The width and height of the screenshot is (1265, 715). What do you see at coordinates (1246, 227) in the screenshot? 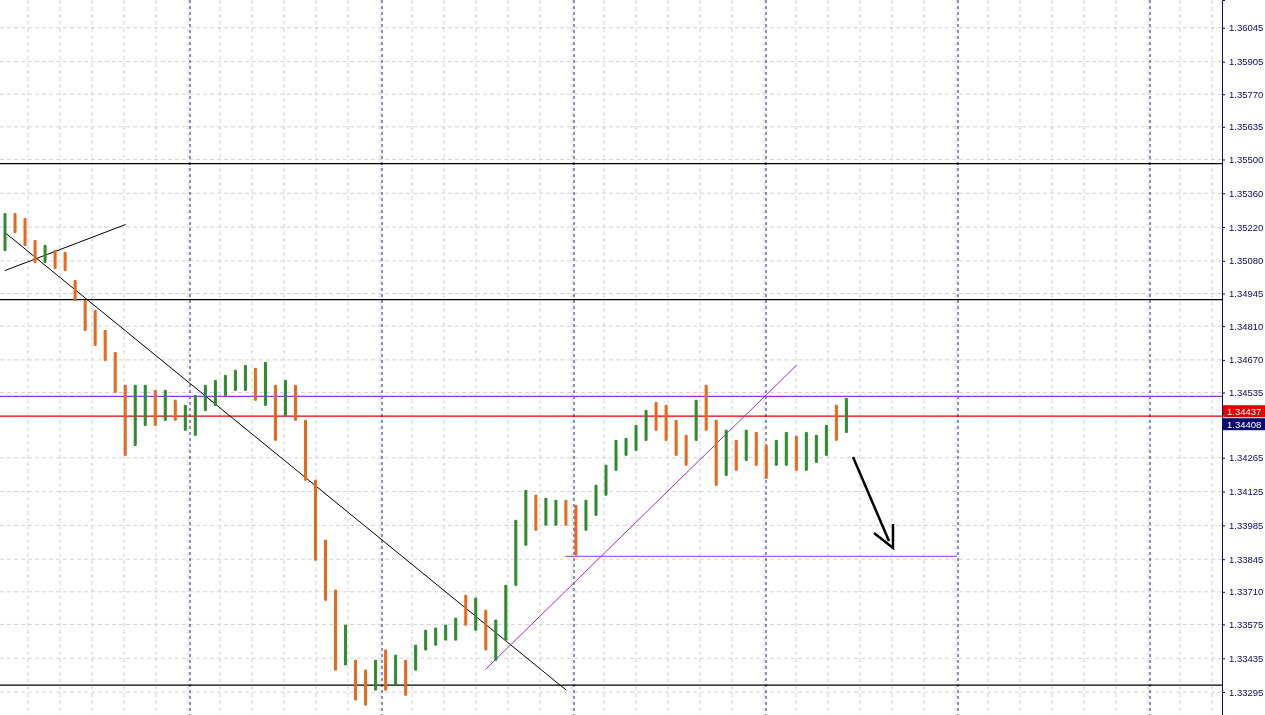
I see `y-tick-label: 1.35220` at bounding box center [1246, 227].